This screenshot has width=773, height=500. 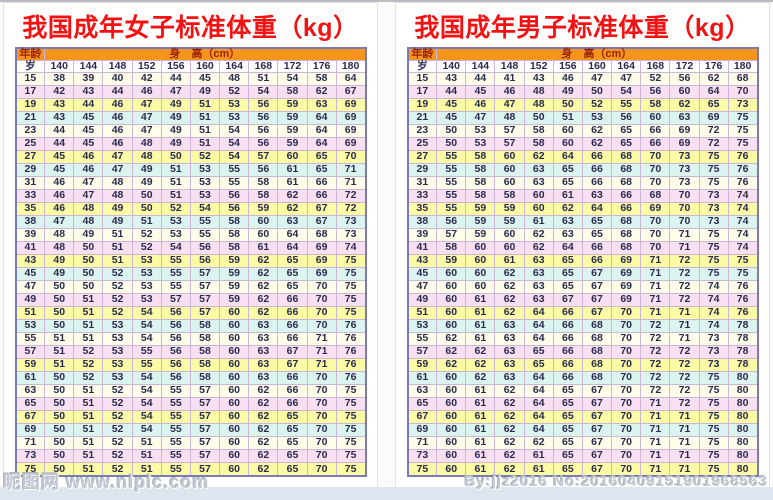 I want to click on weight-row: 33 55 58 58 60 61 63 66 68 70 73 74, so click(x=582, y=195).